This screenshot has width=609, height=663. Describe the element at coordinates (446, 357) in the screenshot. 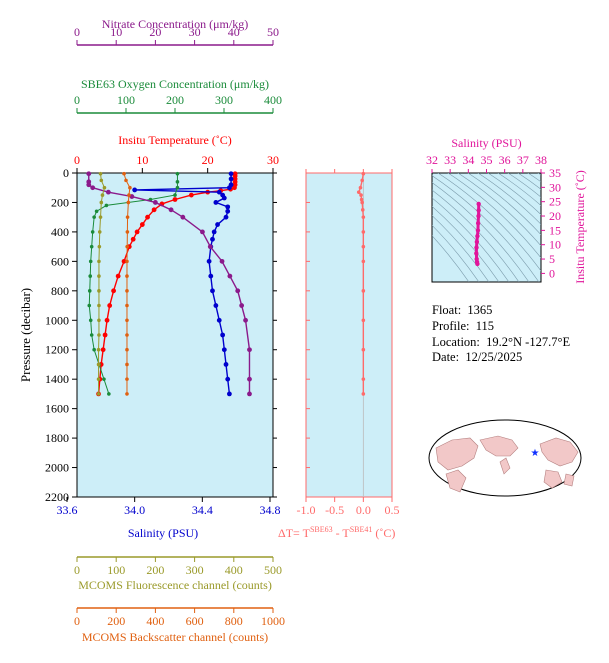

I see `date-label: Date:` at that location.